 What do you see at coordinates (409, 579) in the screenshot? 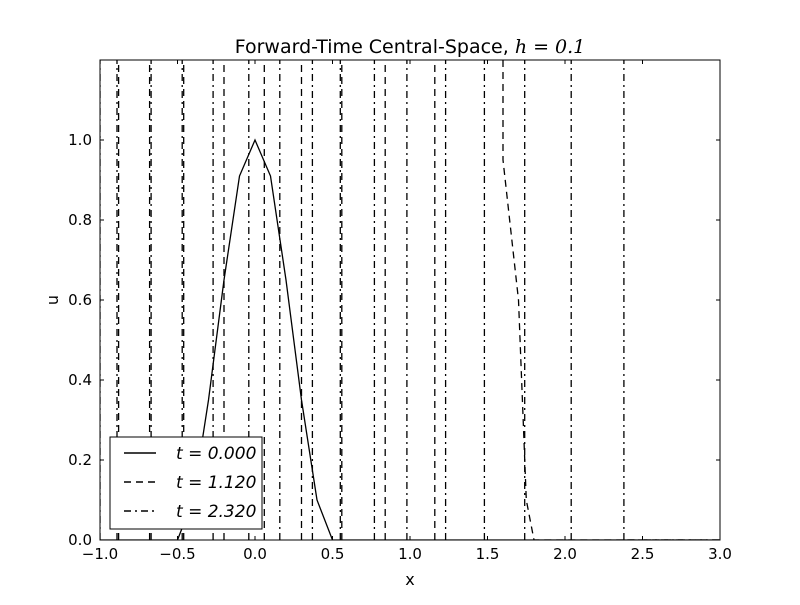
I see `x-axis-label: x` at bounding box center [409, 579].